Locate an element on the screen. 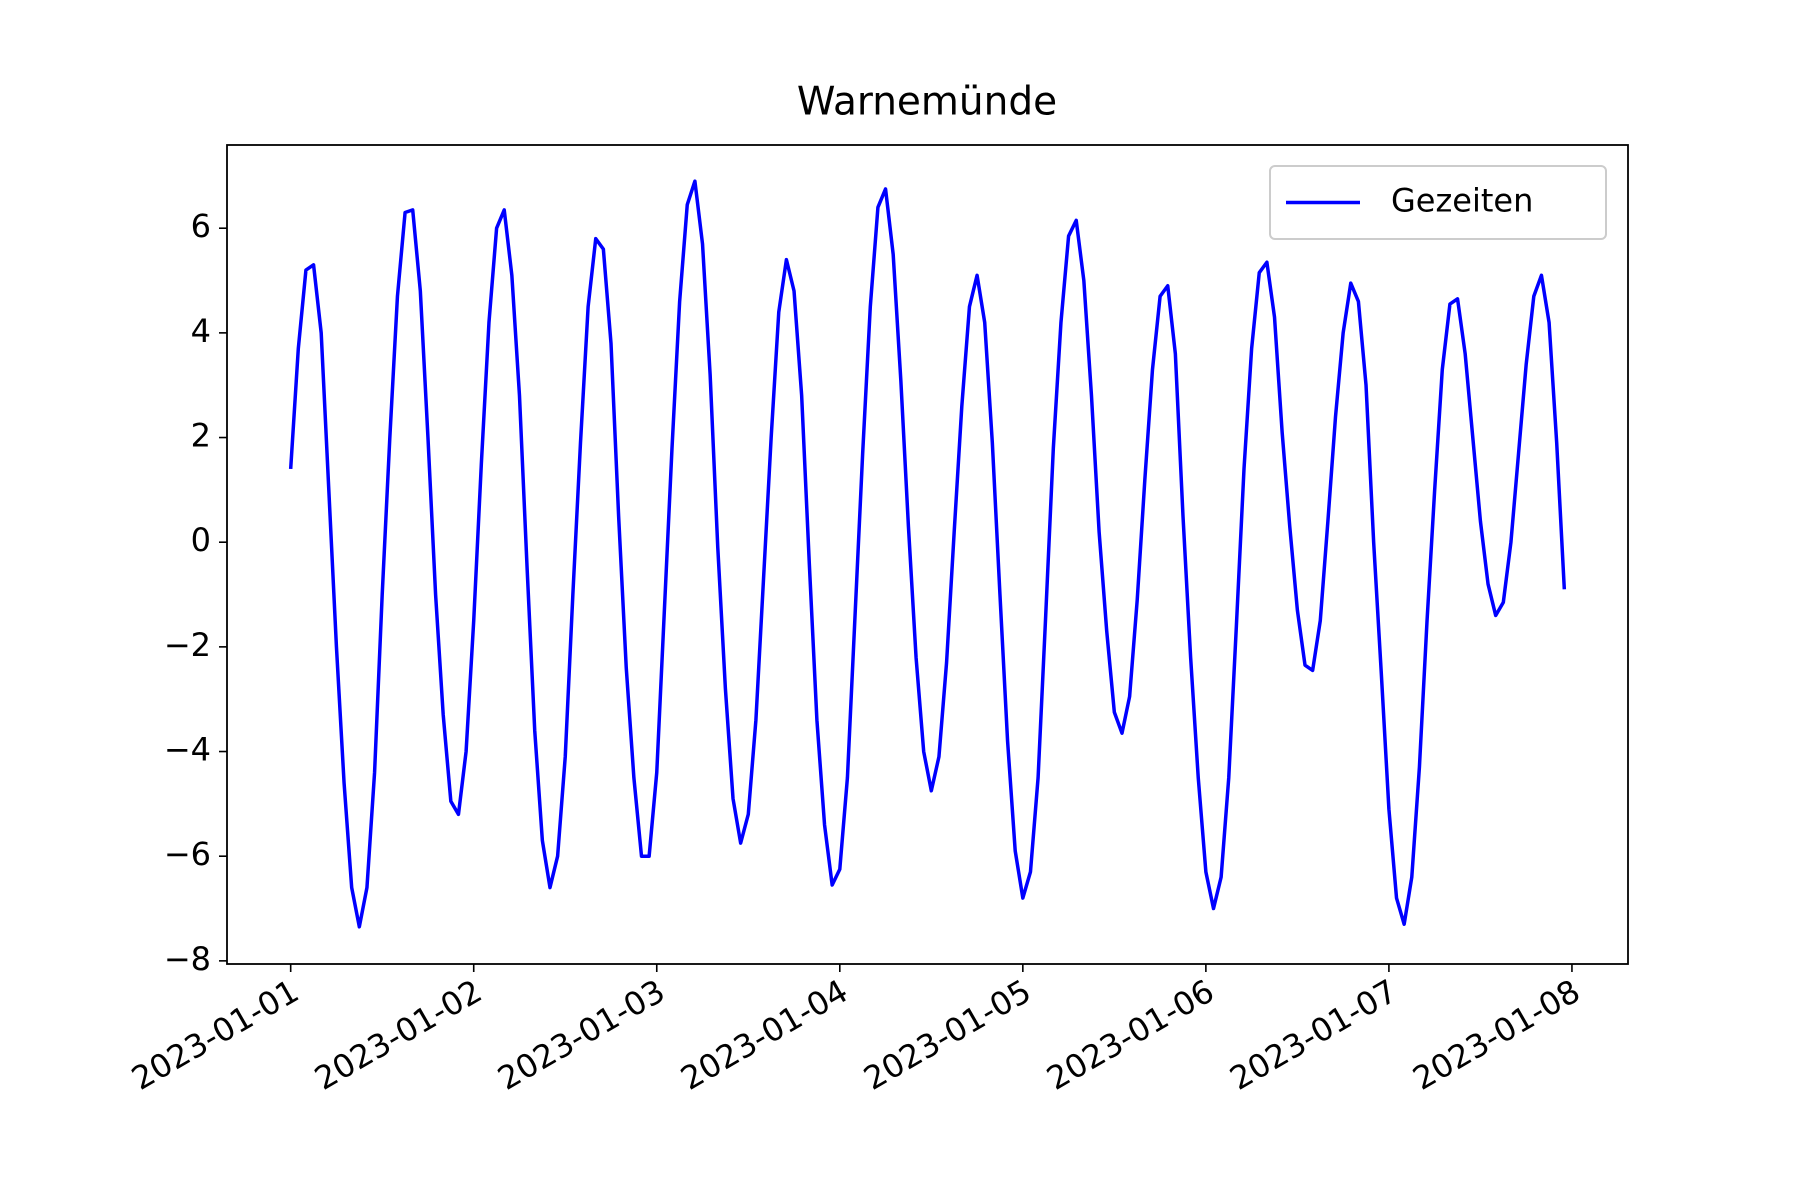 This screenshot has width=1800, height=1200. chart-title: Warnemünde is located at coordinates (927, 102).